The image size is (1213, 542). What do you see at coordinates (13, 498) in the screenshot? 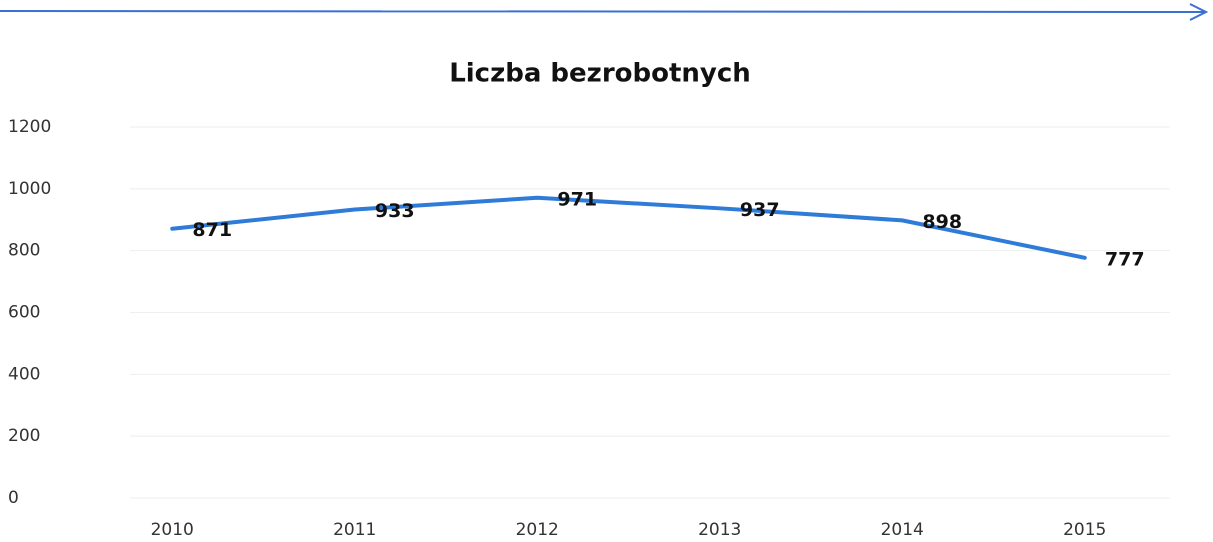
I see `y-tick-label: 0` at bounding box center [13, 498].